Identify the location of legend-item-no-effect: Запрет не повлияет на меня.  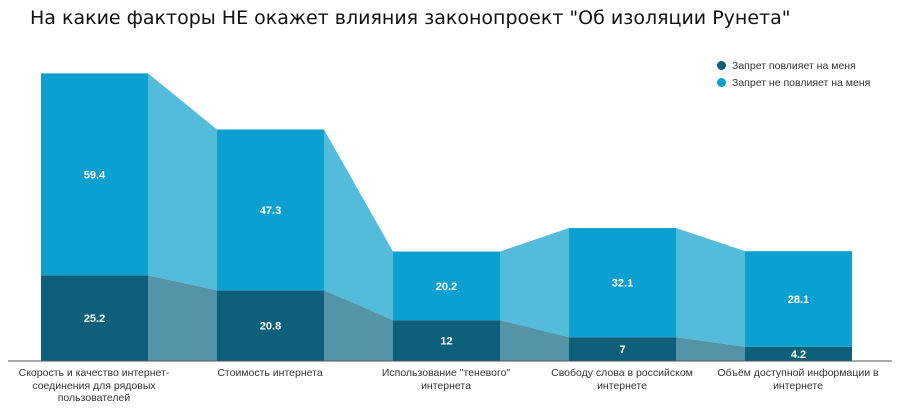
(793, 82).